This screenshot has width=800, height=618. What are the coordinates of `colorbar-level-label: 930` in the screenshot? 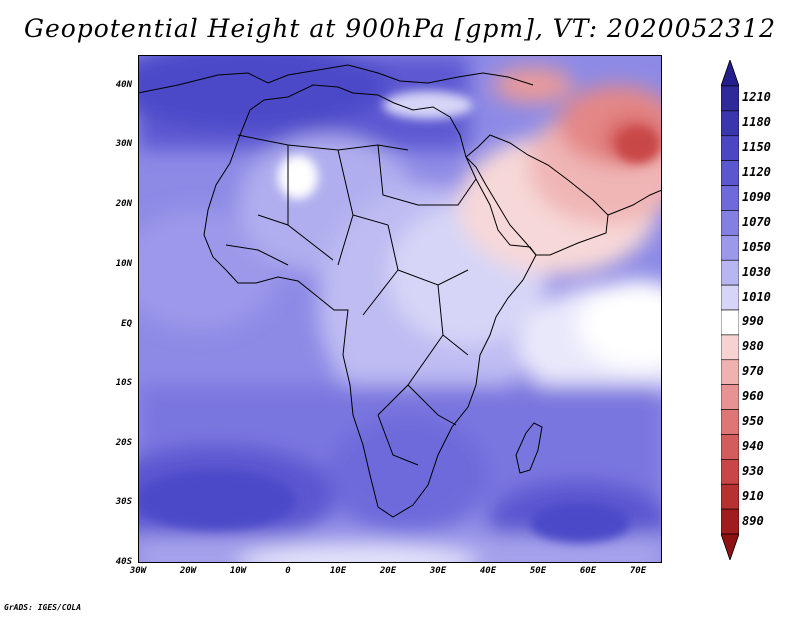 It's located at (753, 470).